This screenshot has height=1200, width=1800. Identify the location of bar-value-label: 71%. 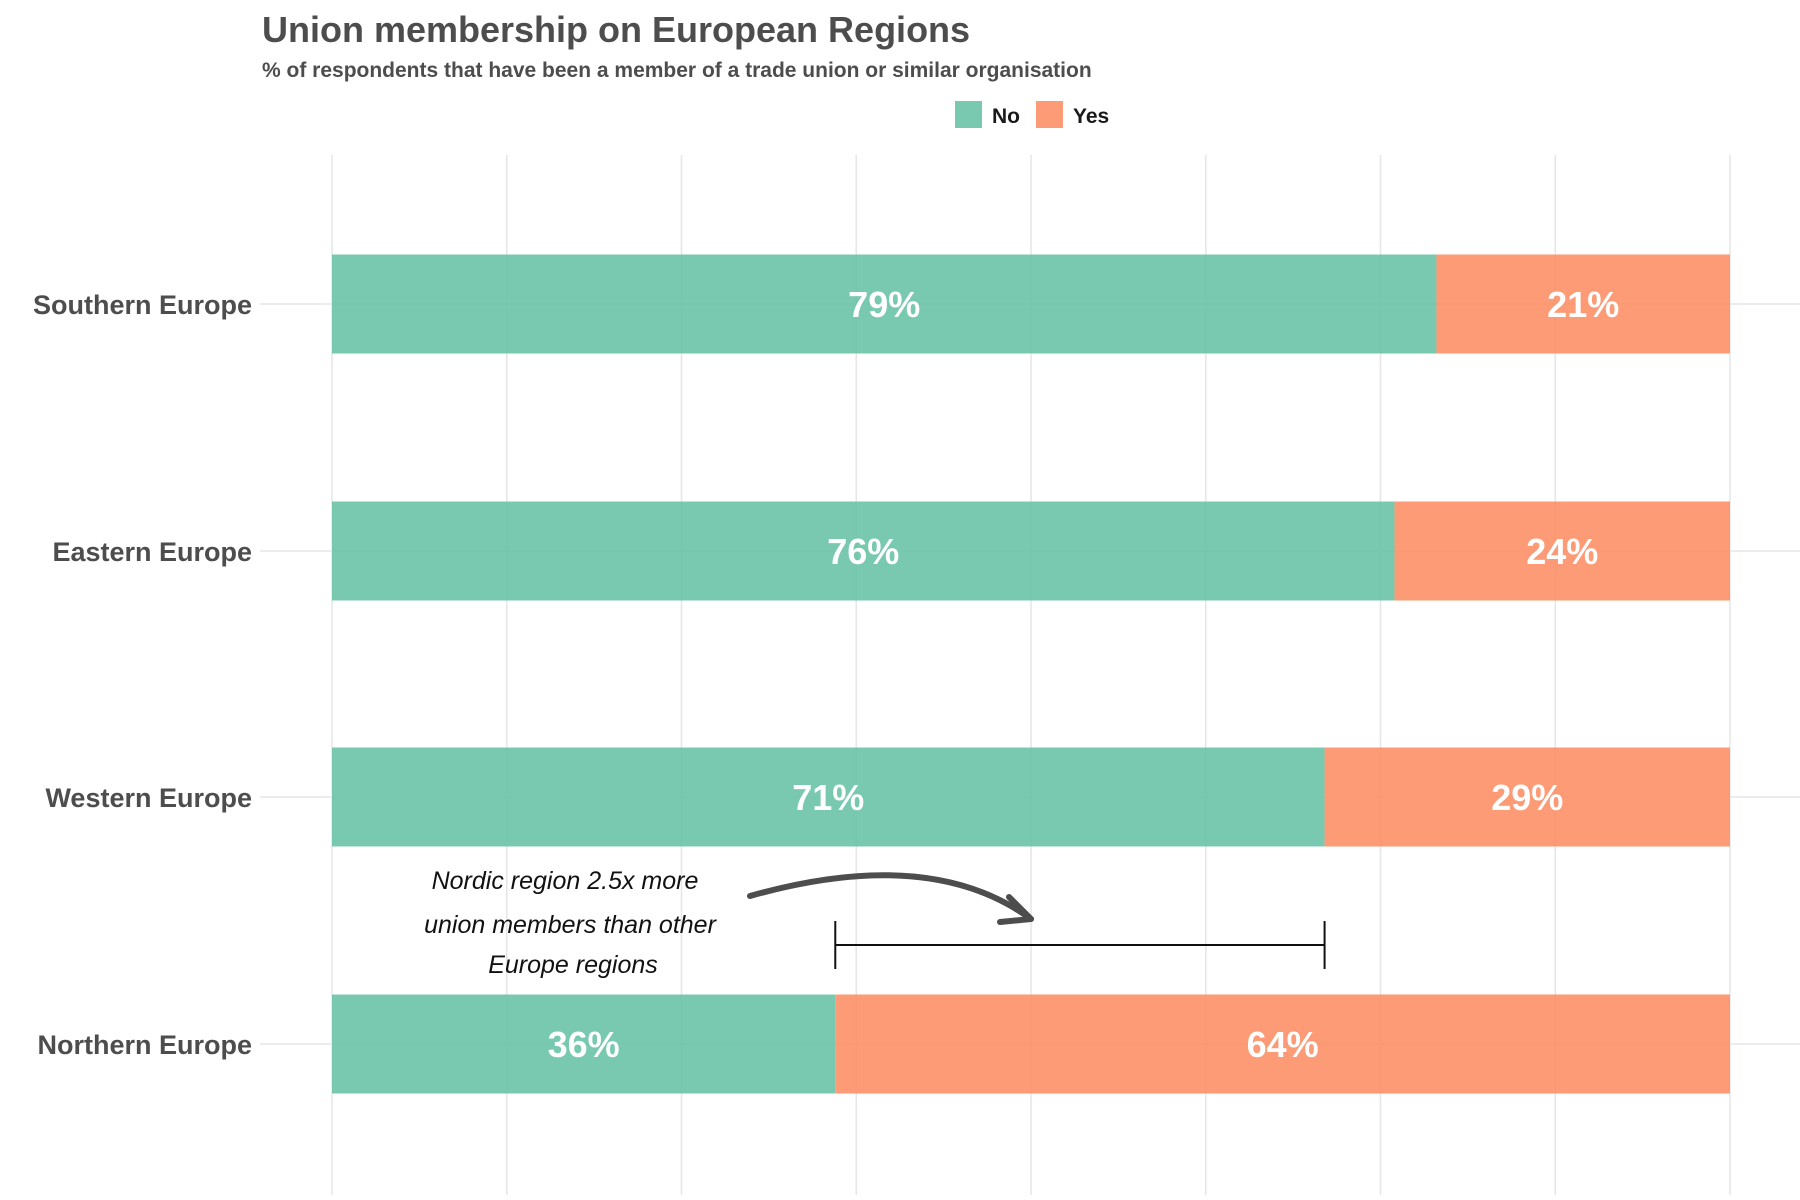
(828, 797).